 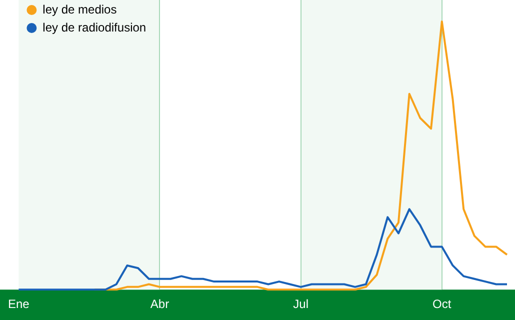 What do you see at coordinates (160, 304) in the screenshot?
I see `x-tick-label: Abr` at bounding box center [160, 304].